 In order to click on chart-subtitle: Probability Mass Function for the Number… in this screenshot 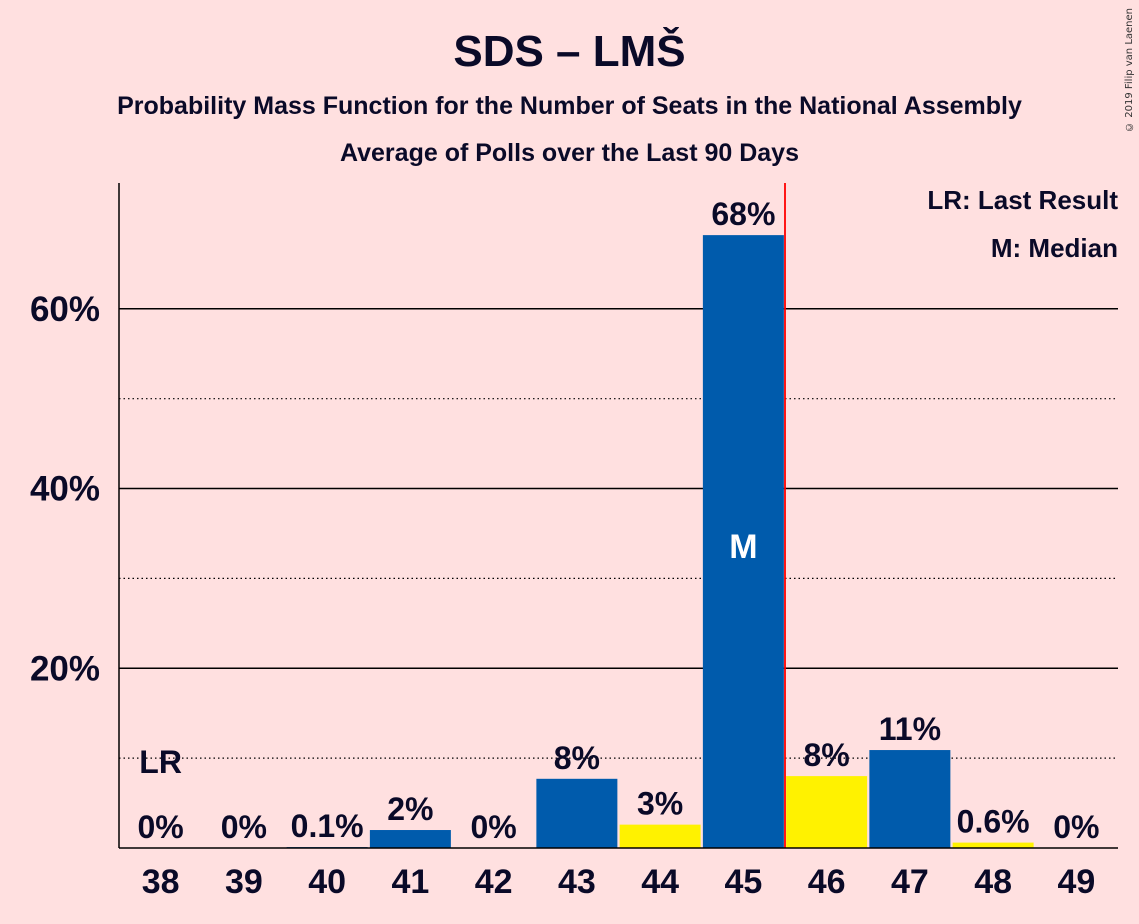, I will do `click(569, 106)`.